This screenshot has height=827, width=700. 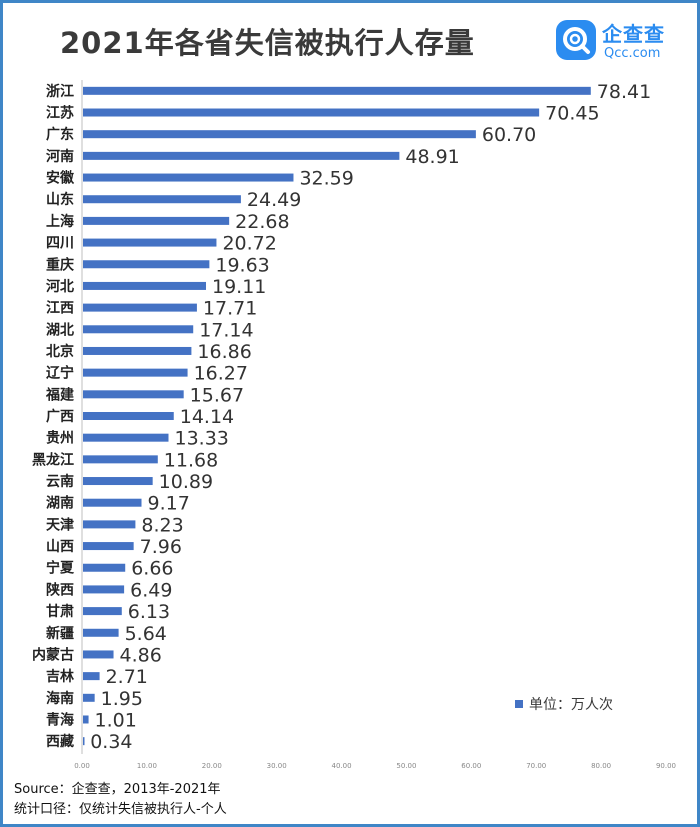 What do you see at coordinates (60, 416) in the screenshot?
I see `category-label: 广西` at bounding box center [60, 416].